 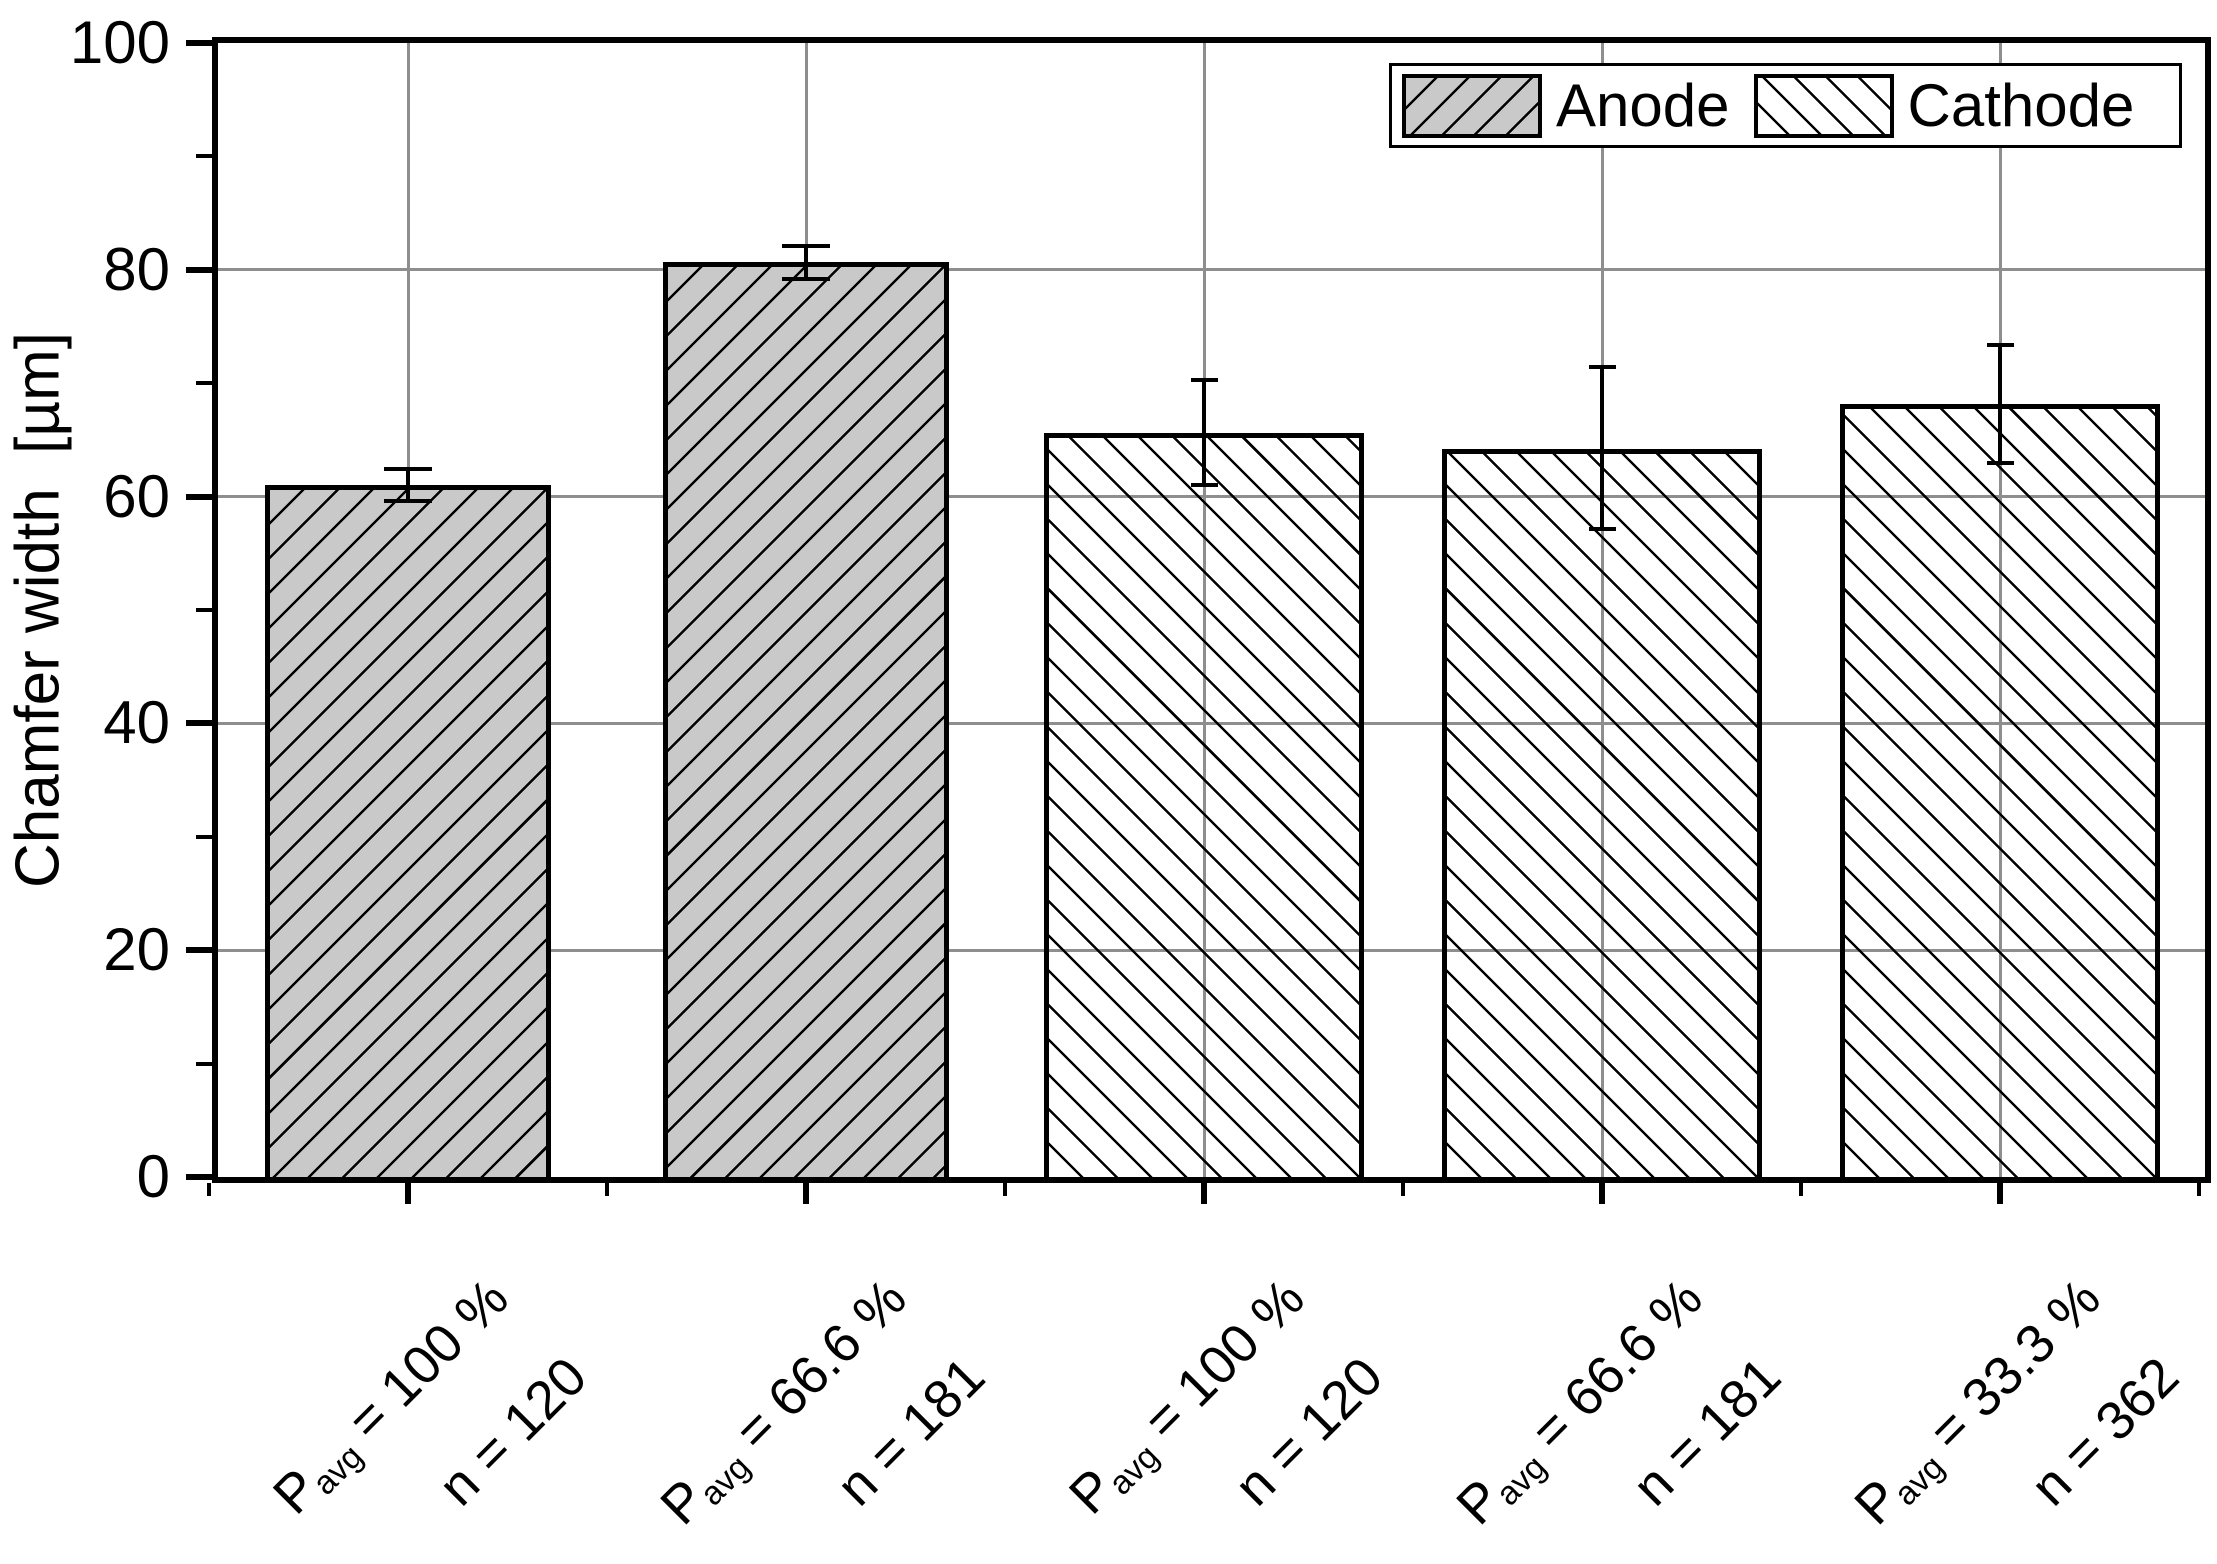 I want to click on legend-swatch-anode, so click(x=1472, y=105).